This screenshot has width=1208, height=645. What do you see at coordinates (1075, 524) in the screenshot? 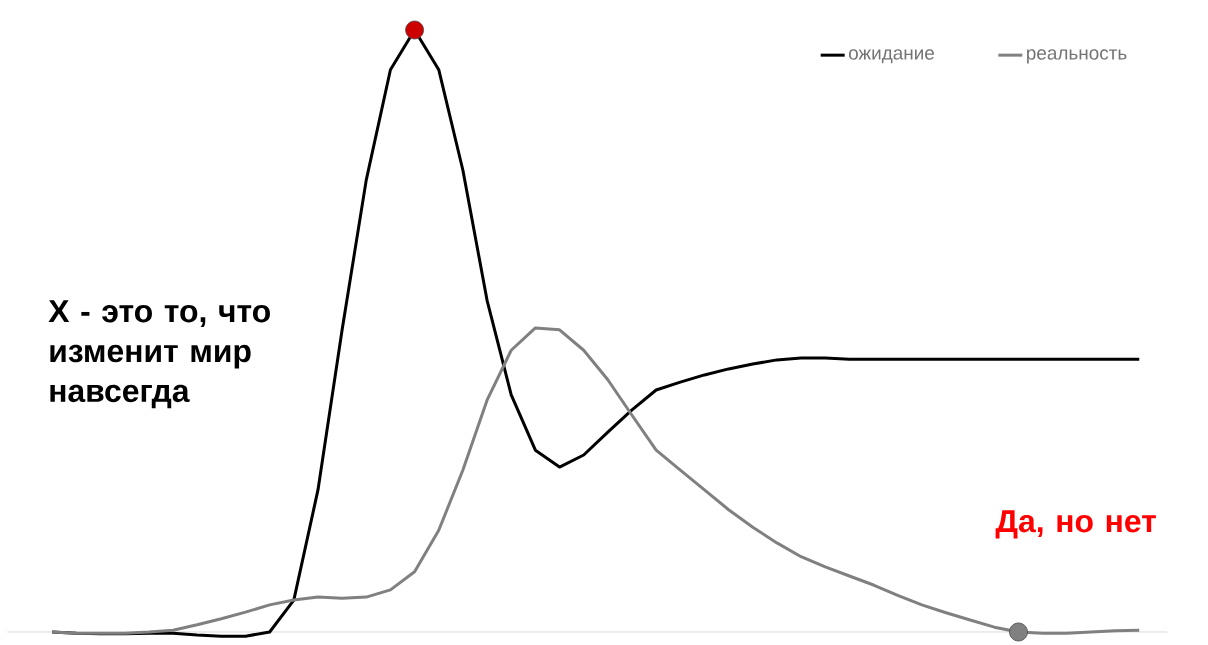
I see `annotation: Да, но нет` at bounding box center [1075, 524].